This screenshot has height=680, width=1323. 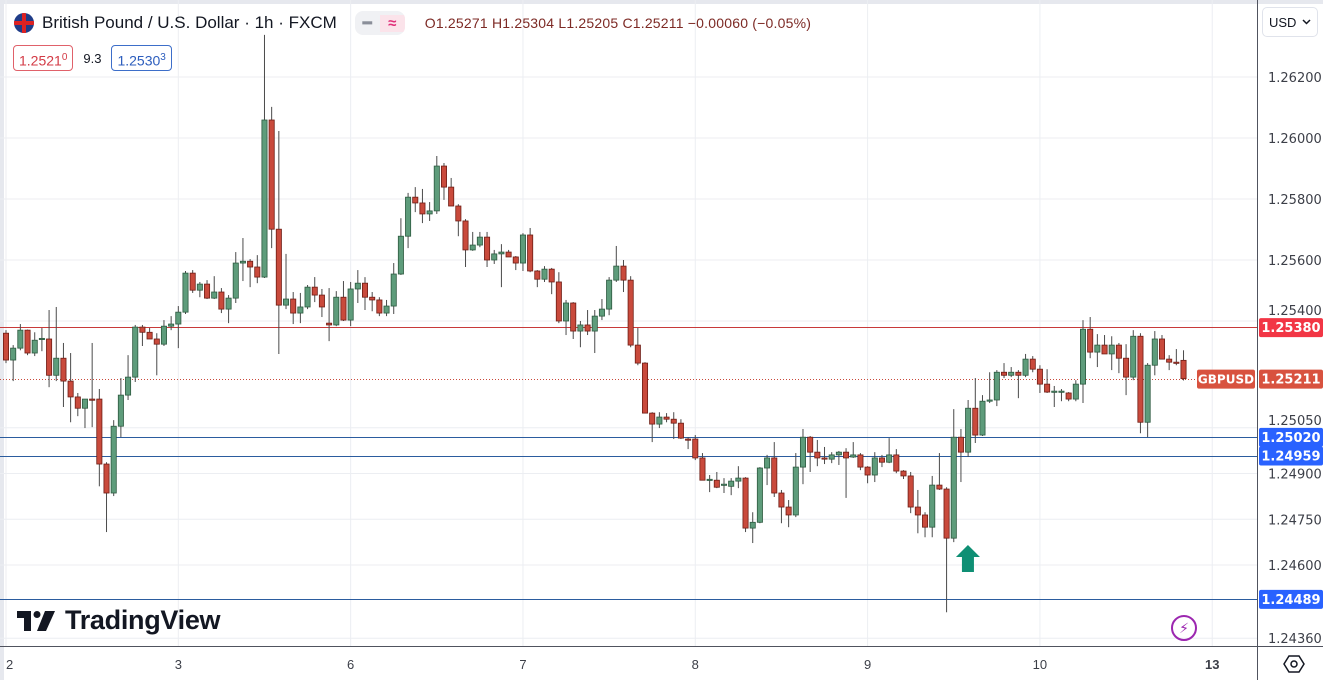 I want to click on buy-button: 1.25303, so click(x=141, y=58).